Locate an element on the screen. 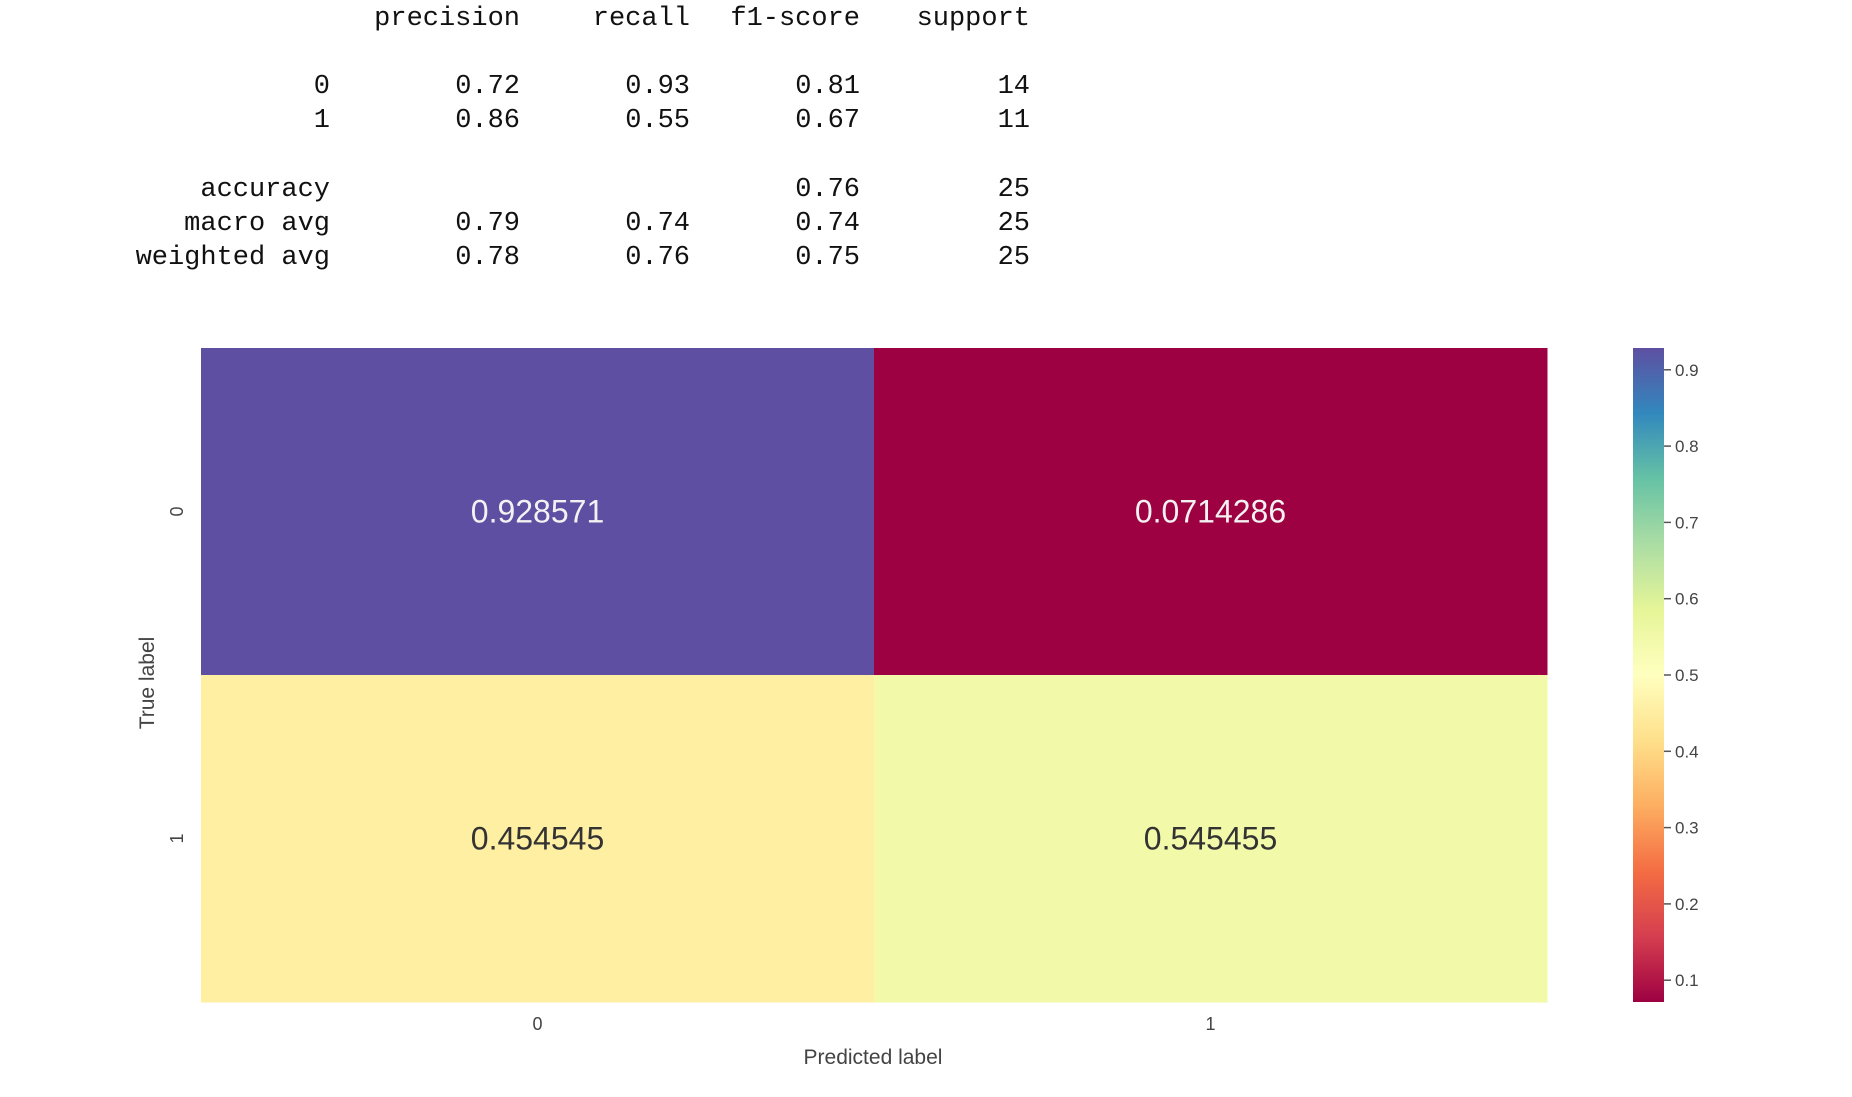 The width and height of the screenshot is (1852, 1097). heatmap-cell-label: 0.0714286 is located at coordinates (1210, 512).